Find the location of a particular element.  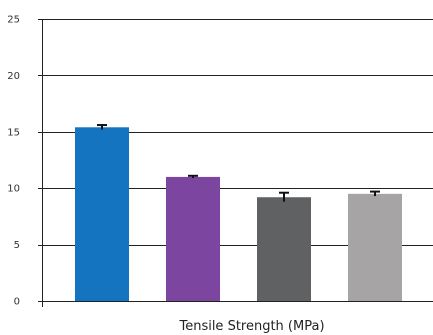

y-tick-label: 0 is located at coordinates (17, 302).